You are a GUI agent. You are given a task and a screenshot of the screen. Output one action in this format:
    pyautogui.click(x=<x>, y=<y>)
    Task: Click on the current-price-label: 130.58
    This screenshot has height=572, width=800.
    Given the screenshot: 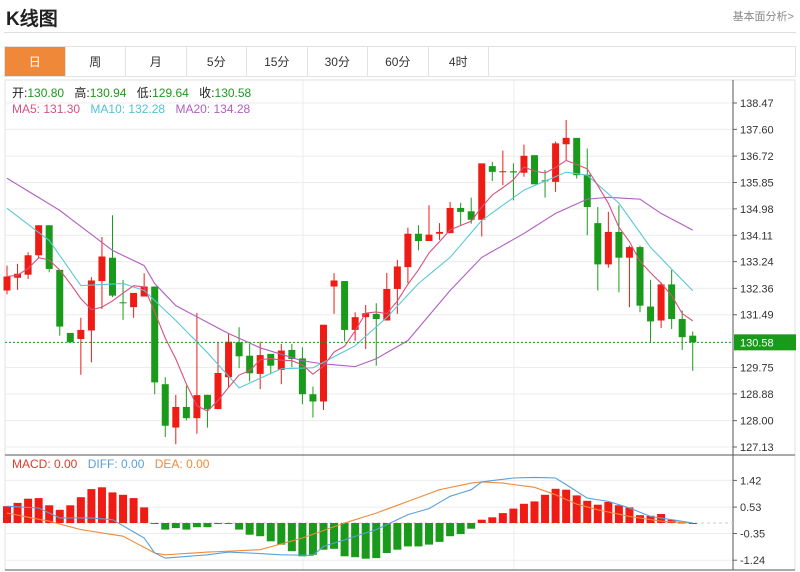 What is the action you would take?
    pyautogui.click(x=757, y=343)
    